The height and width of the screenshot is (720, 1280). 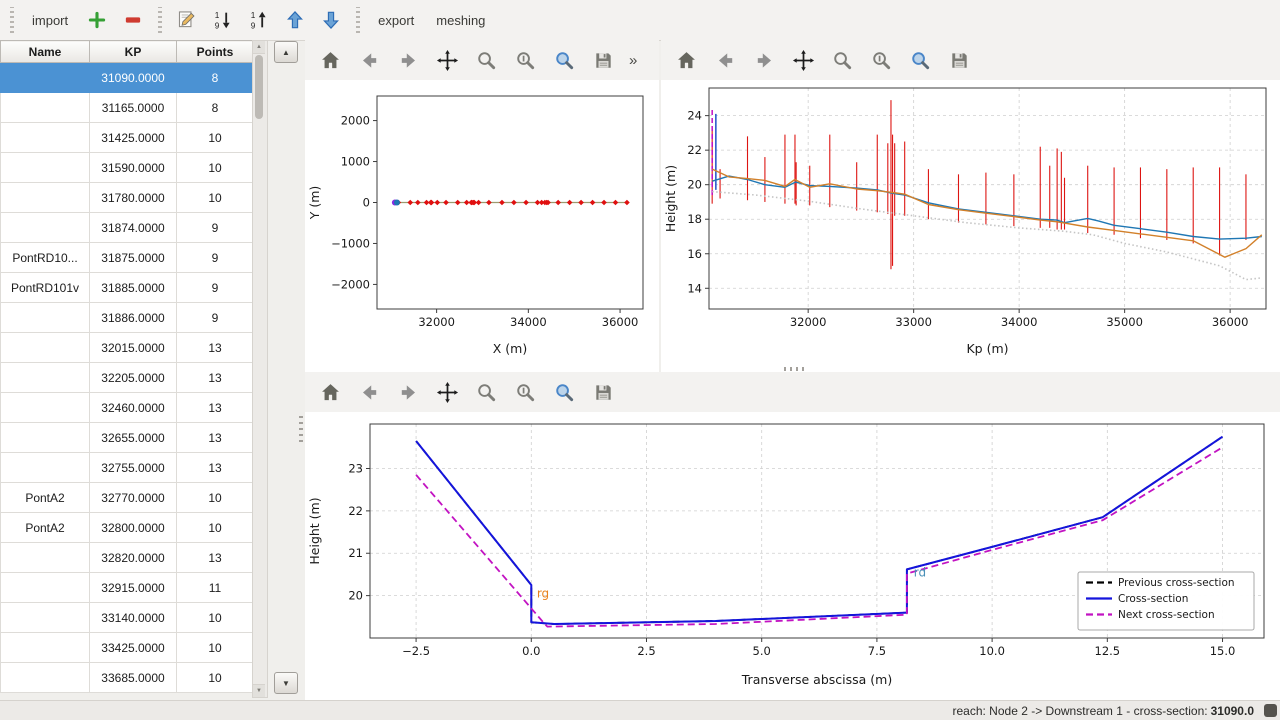 I want to click on table-row: 32655.0000 13, so click(x=127, y=437).